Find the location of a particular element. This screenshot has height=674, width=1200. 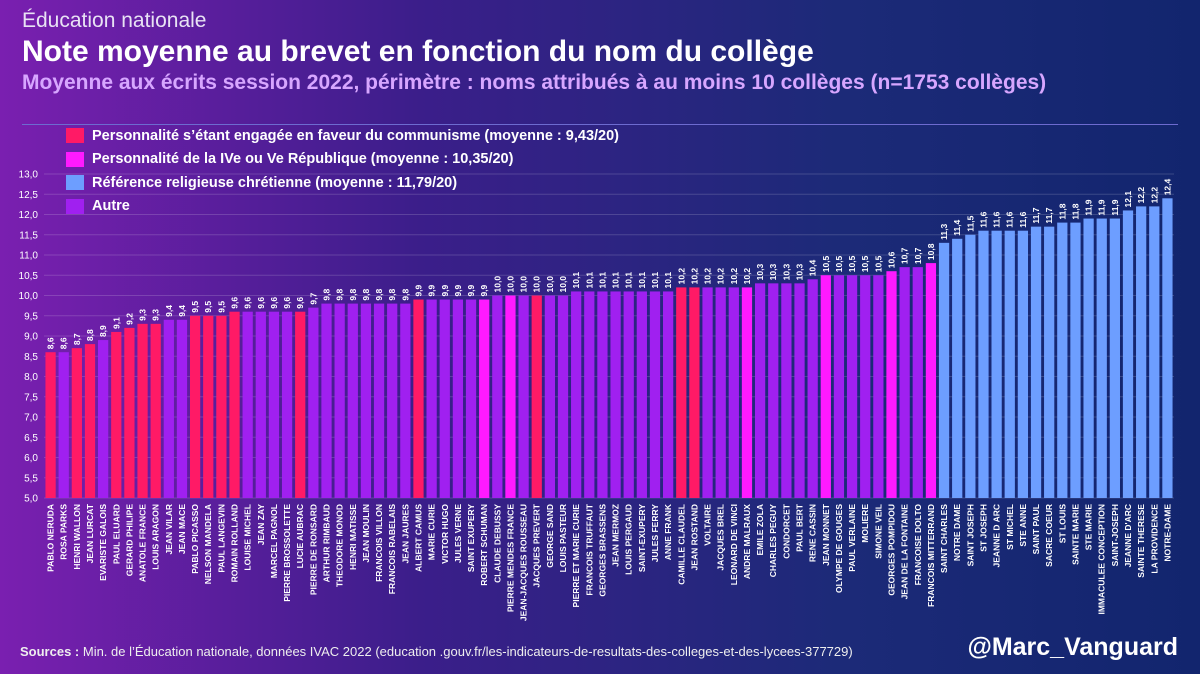

x-tick-label: VICTOR HUGO is located at coordinates (445, 534).